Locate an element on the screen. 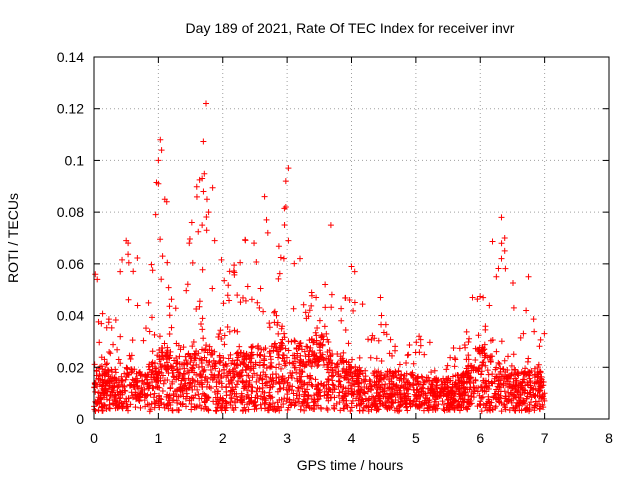  y-tick-label: 0 is located at coordinates (80, 419).